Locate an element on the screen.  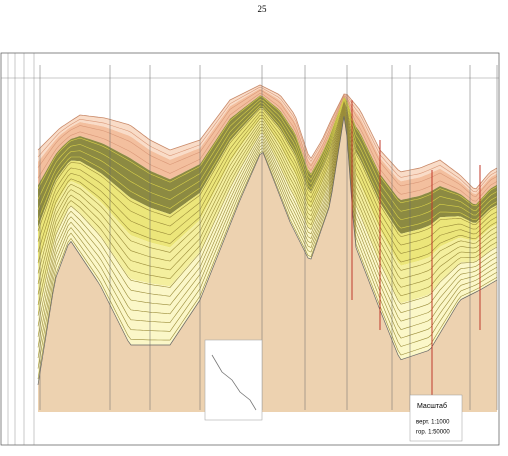
inset-route is located at coordinates (234, 382).